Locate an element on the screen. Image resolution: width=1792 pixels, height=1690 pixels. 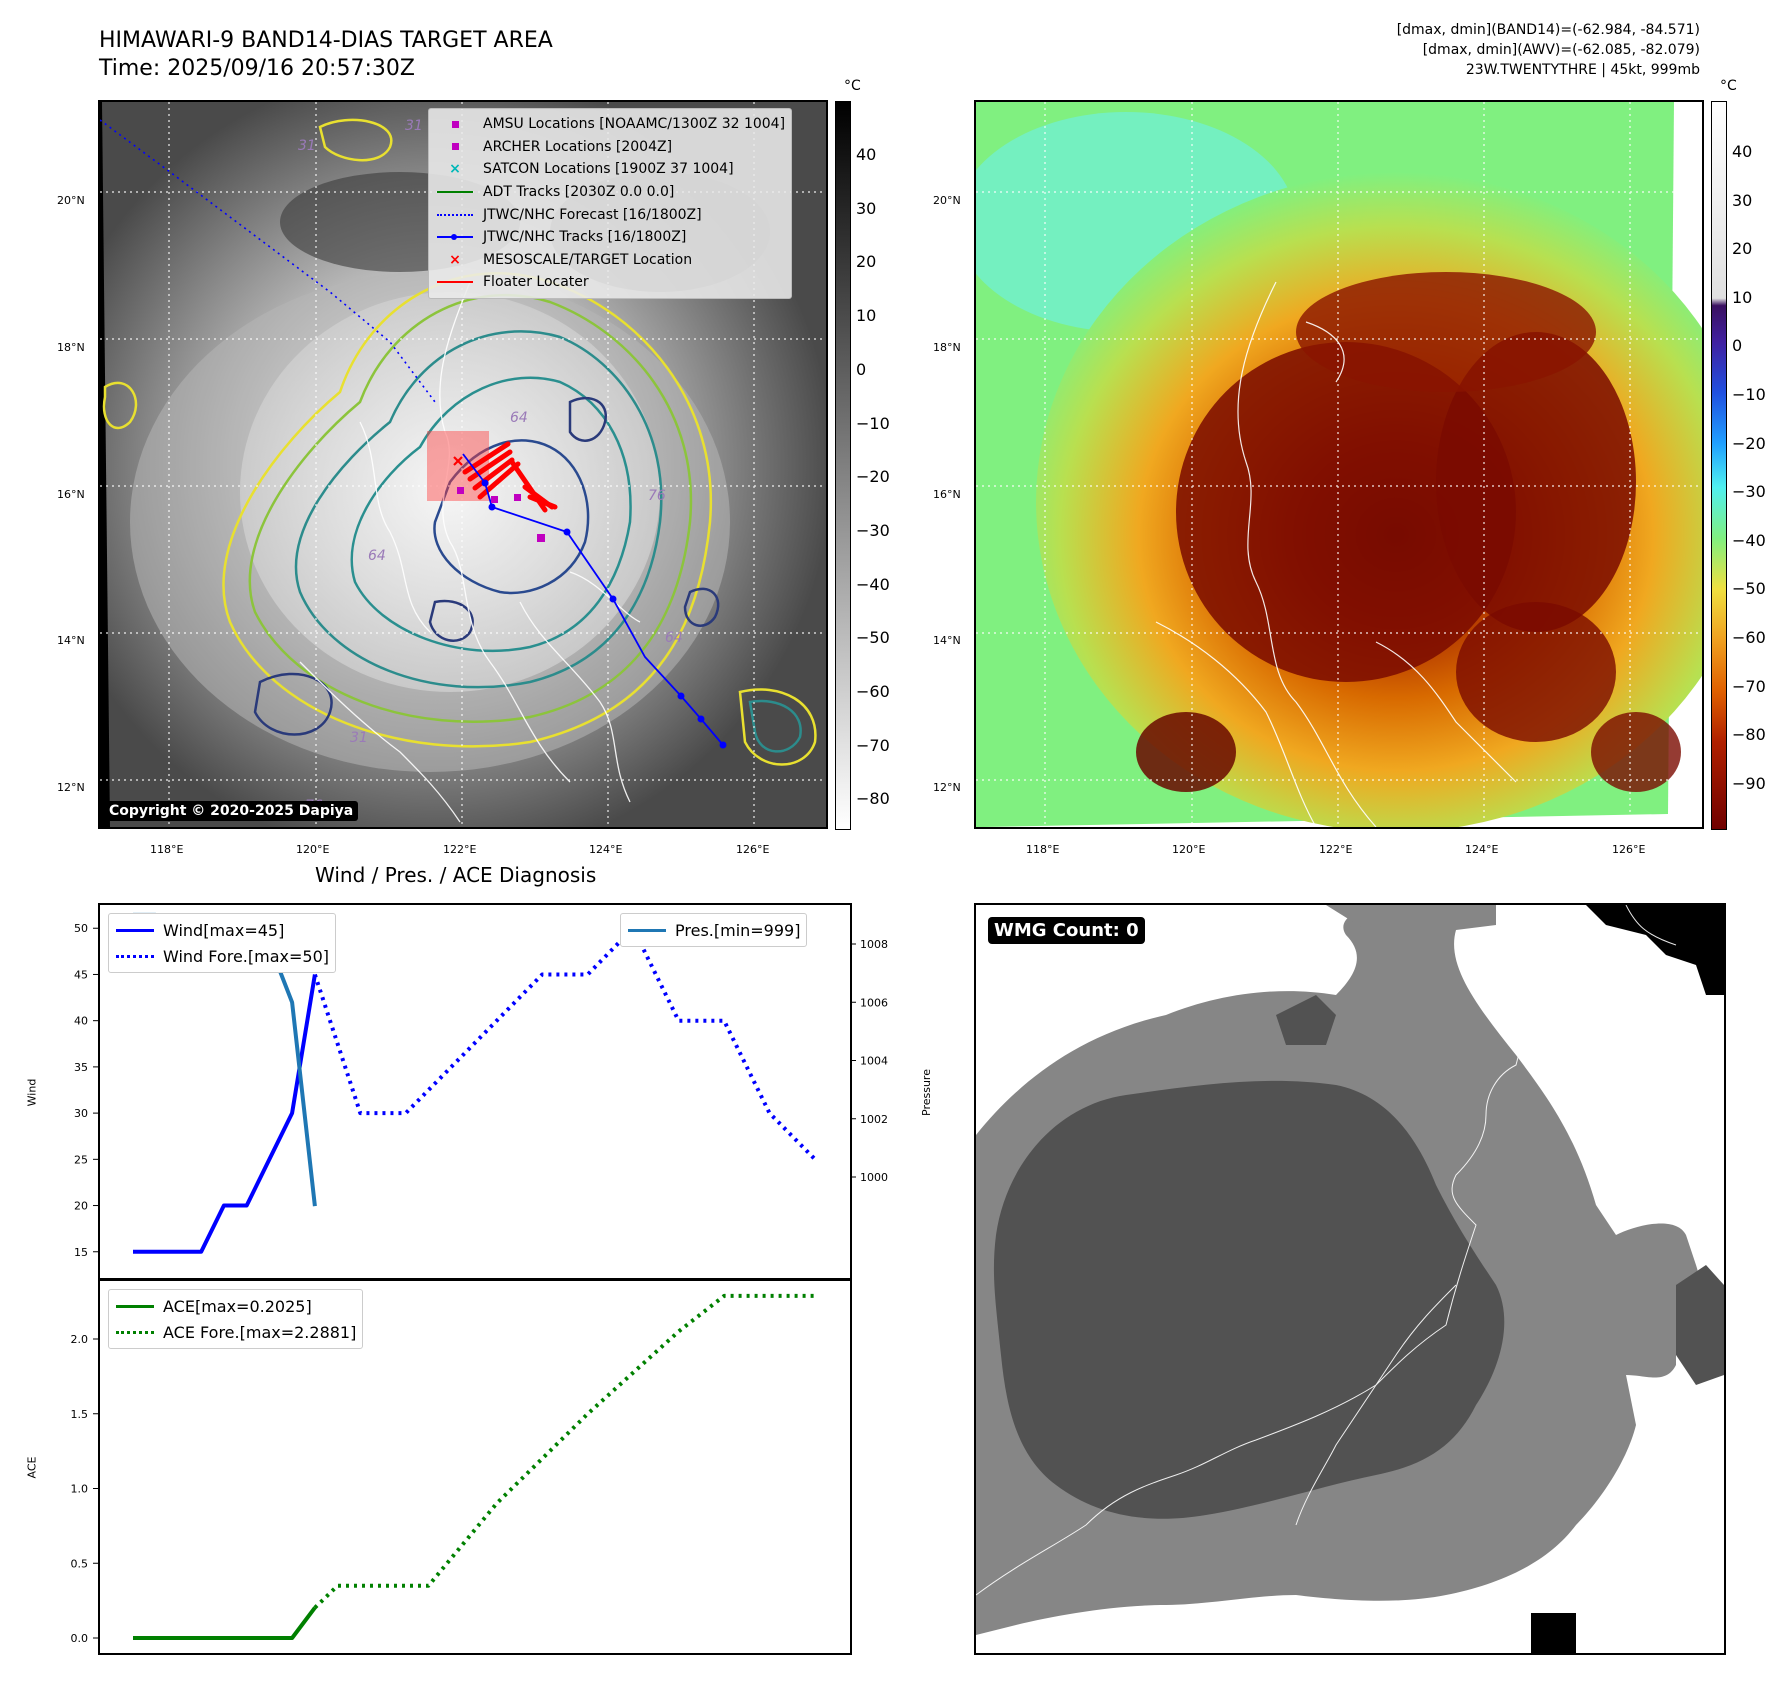
steelblue-line-icon is located at coordinates (647, 930).